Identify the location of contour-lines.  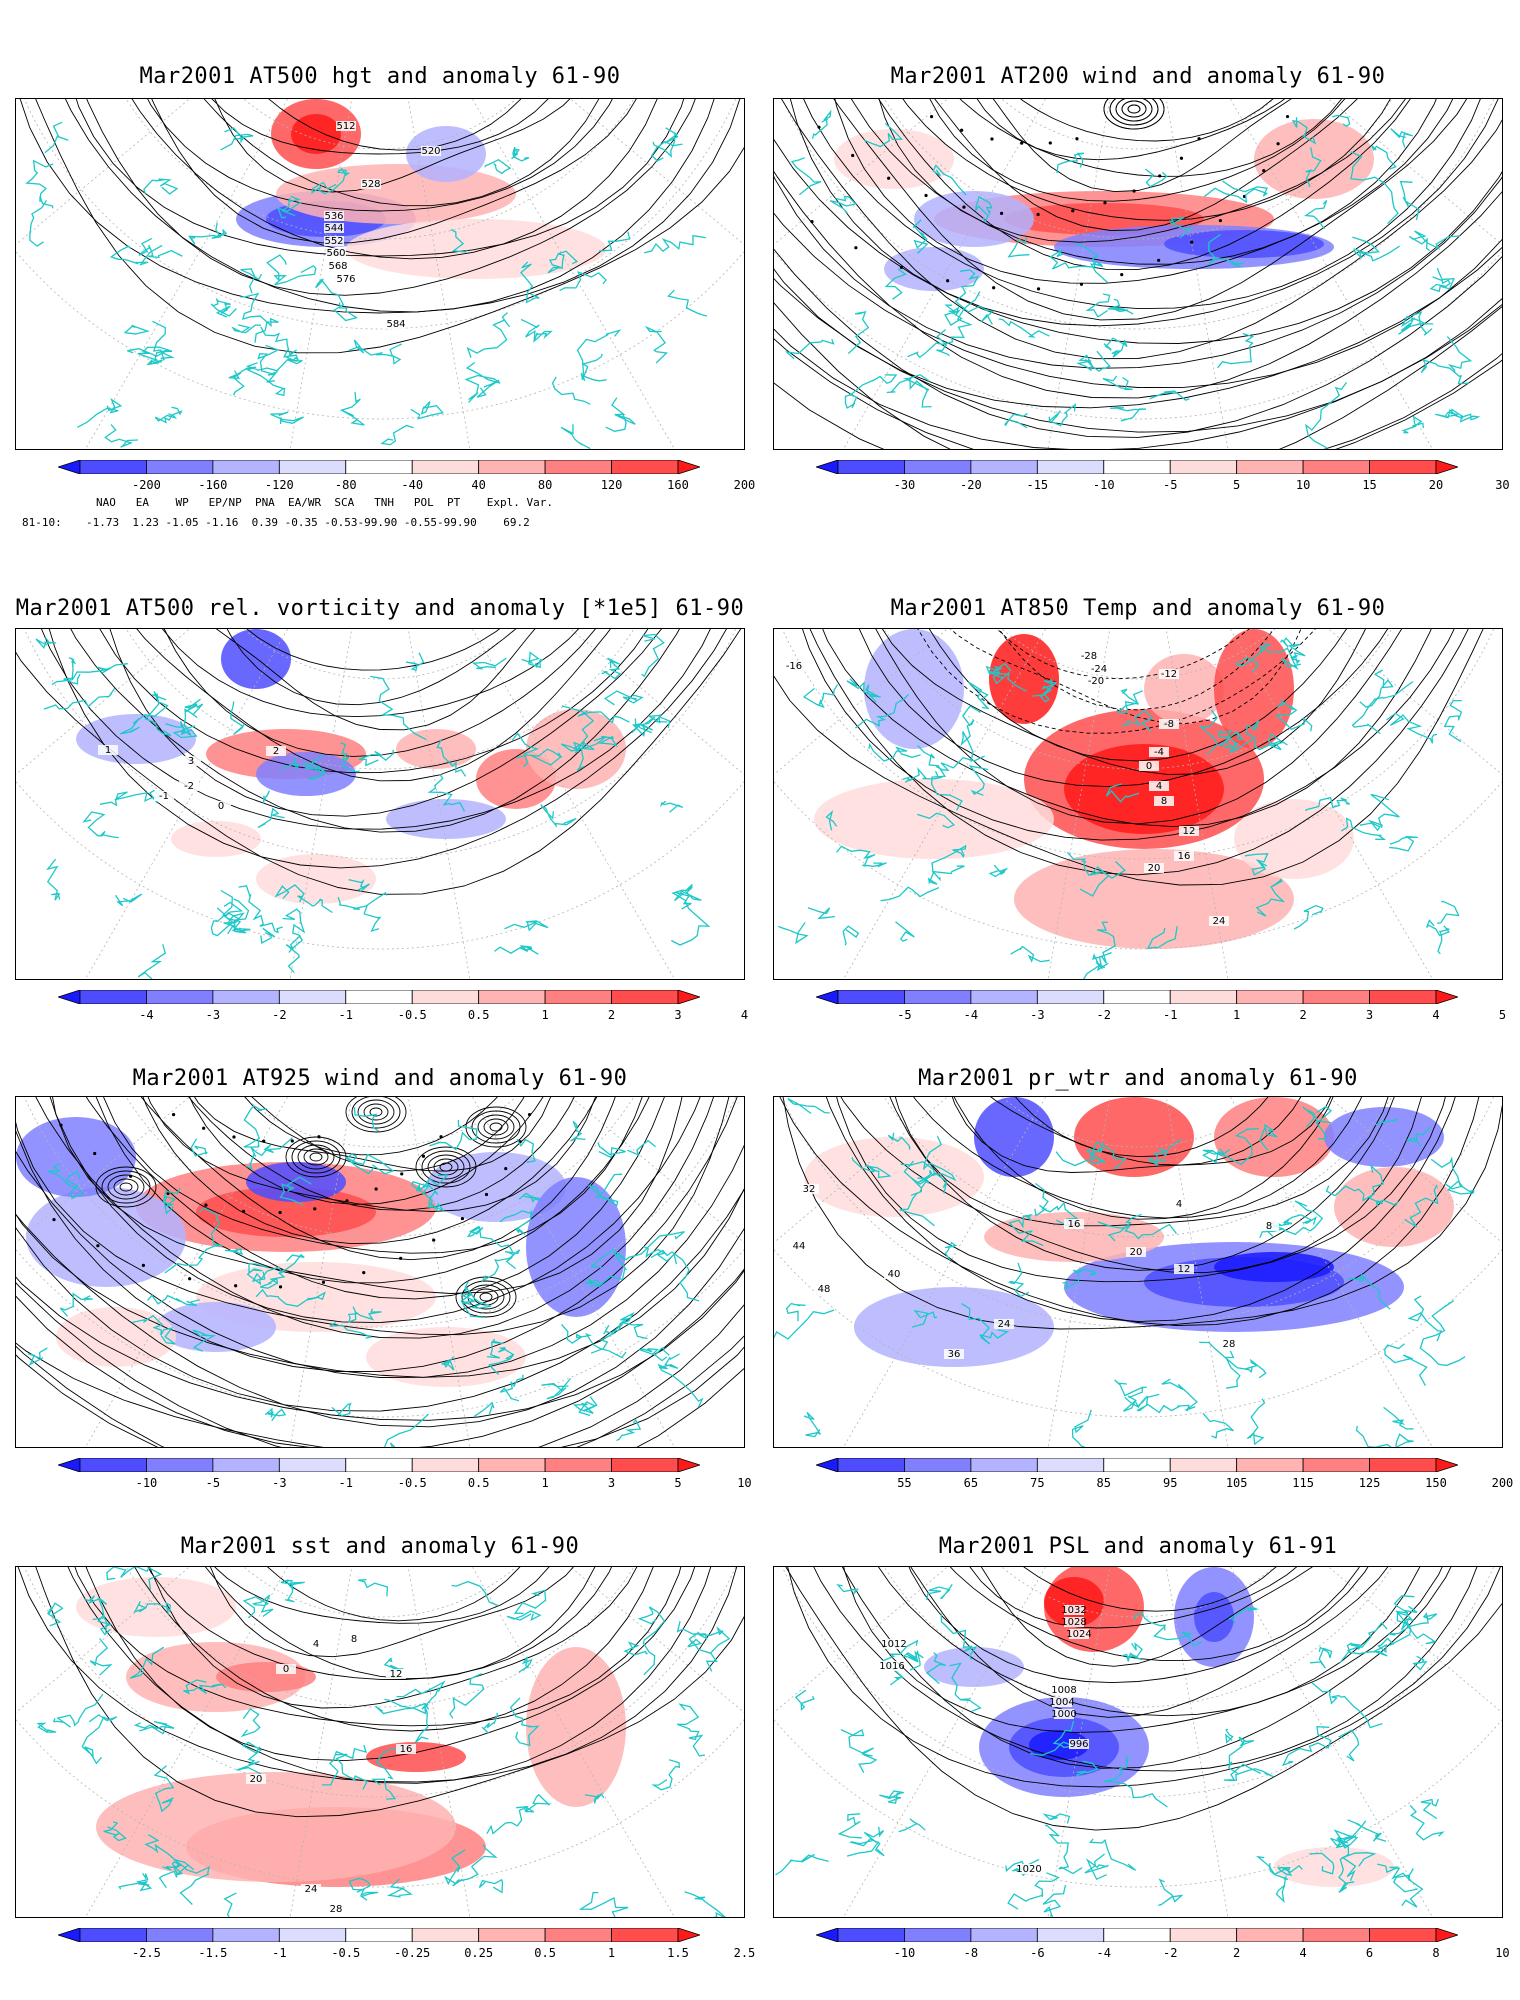
(380, 1272).